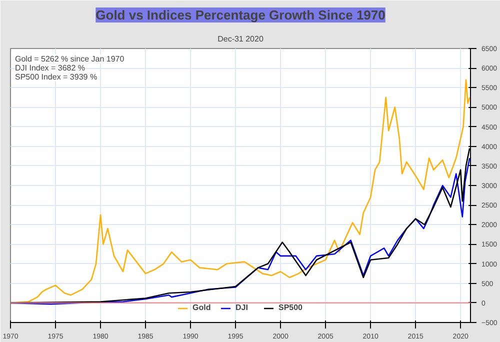 This screenshot has height=342, width=500. I want to click on legend-label: Gold, so click(202, 307).